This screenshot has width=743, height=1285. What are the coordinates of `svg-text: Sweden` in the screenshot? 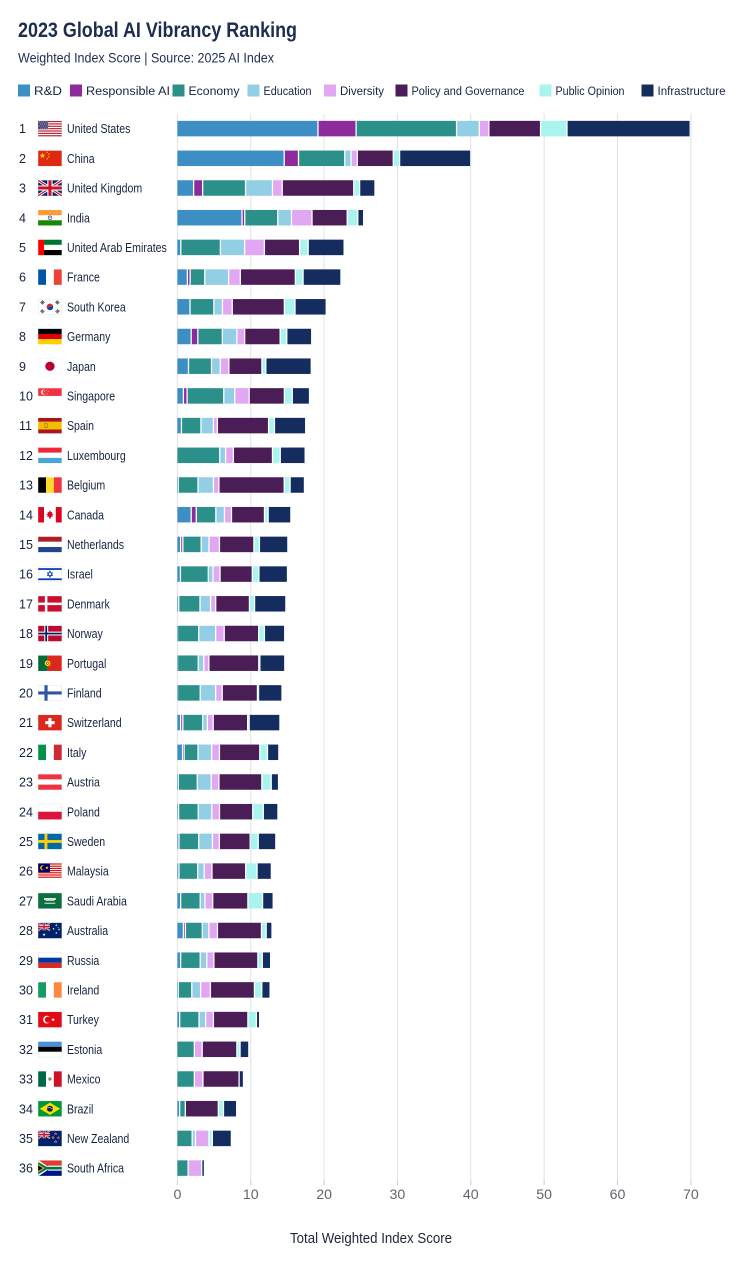 It's located at (86, 842).